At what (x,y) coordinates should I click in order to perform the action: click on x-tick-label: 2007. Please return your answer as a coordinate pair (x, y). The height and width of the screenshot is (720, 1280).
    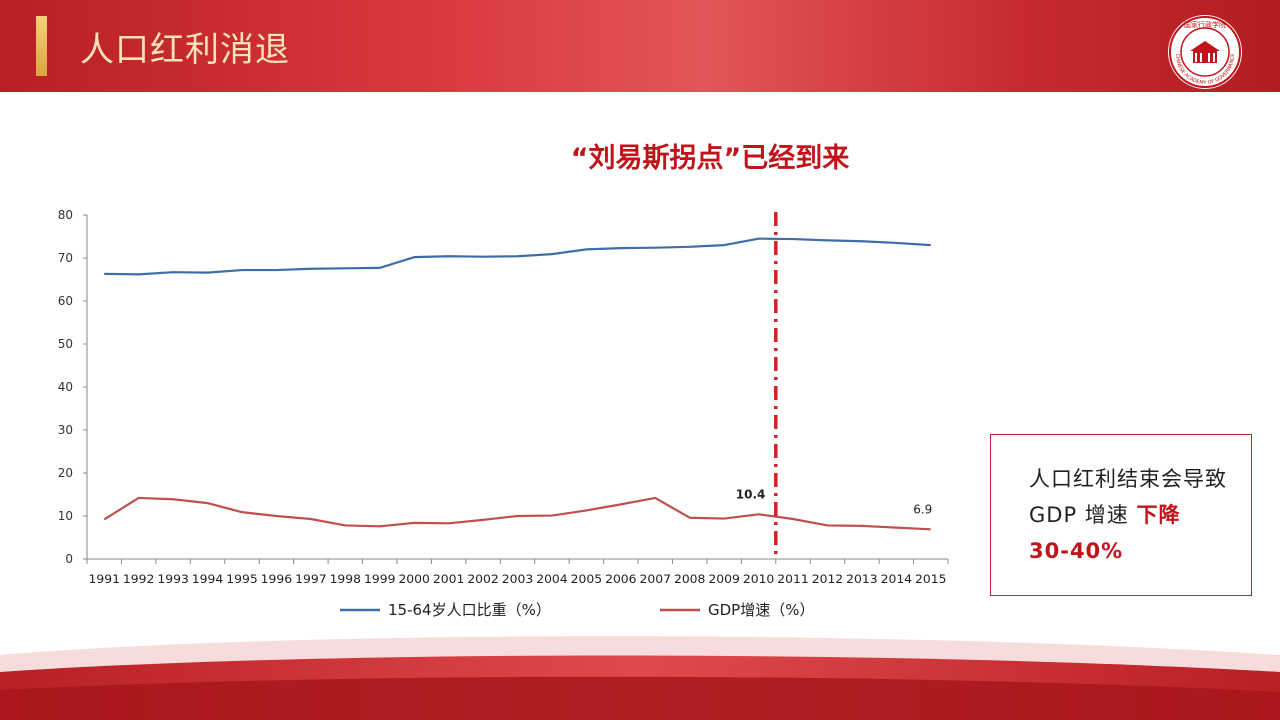
    Looking at the image, I should click on (655, 579).